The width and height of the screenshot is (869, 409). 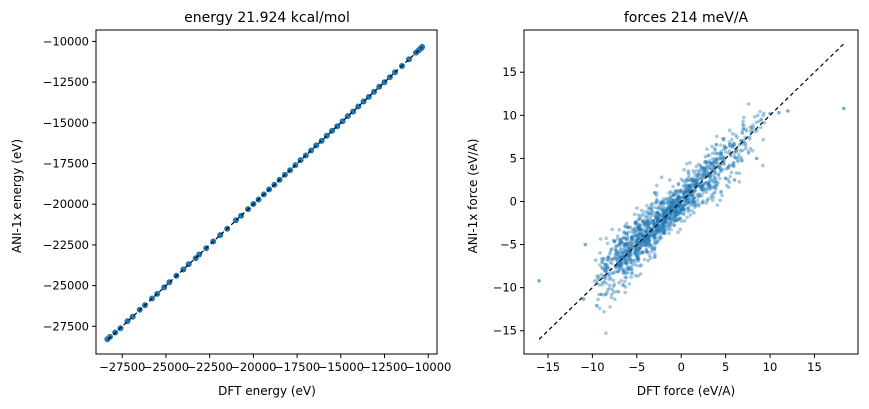 What do you see at coordinates (66, 326) in the screenshot?
I see `energy-y-tick-label: −27500` at bounding box center [66, 326].